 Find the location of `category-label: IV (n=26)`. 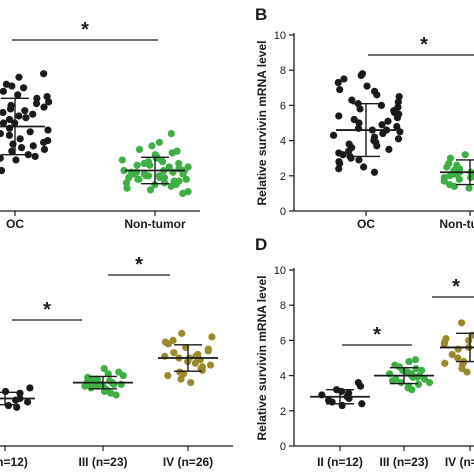

category-label: IV (n=26) is located at coordinates (188, 462).